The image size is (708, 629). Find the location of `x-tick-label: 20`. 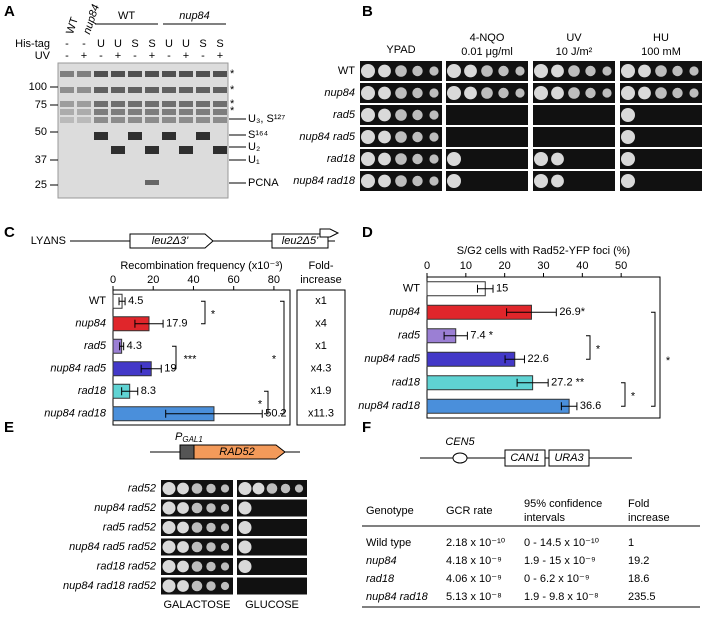

x-tick-label: 20 is located at coordinates (505, 266).